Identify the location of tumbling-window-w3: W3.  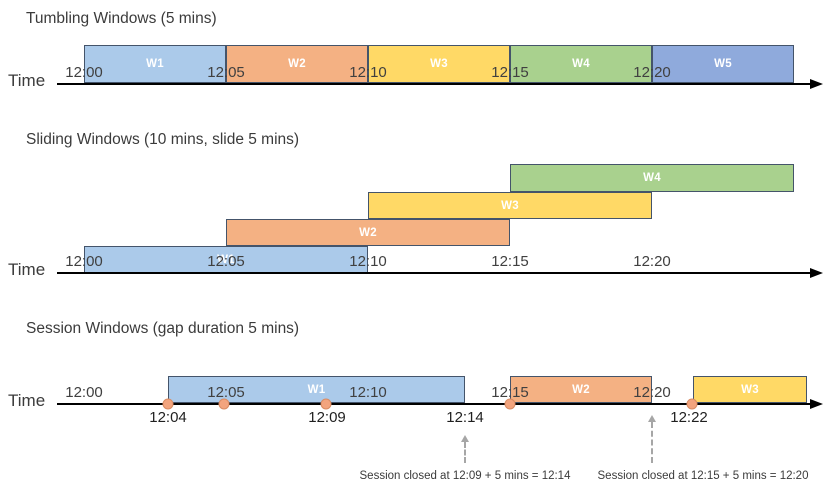
(439, 64).